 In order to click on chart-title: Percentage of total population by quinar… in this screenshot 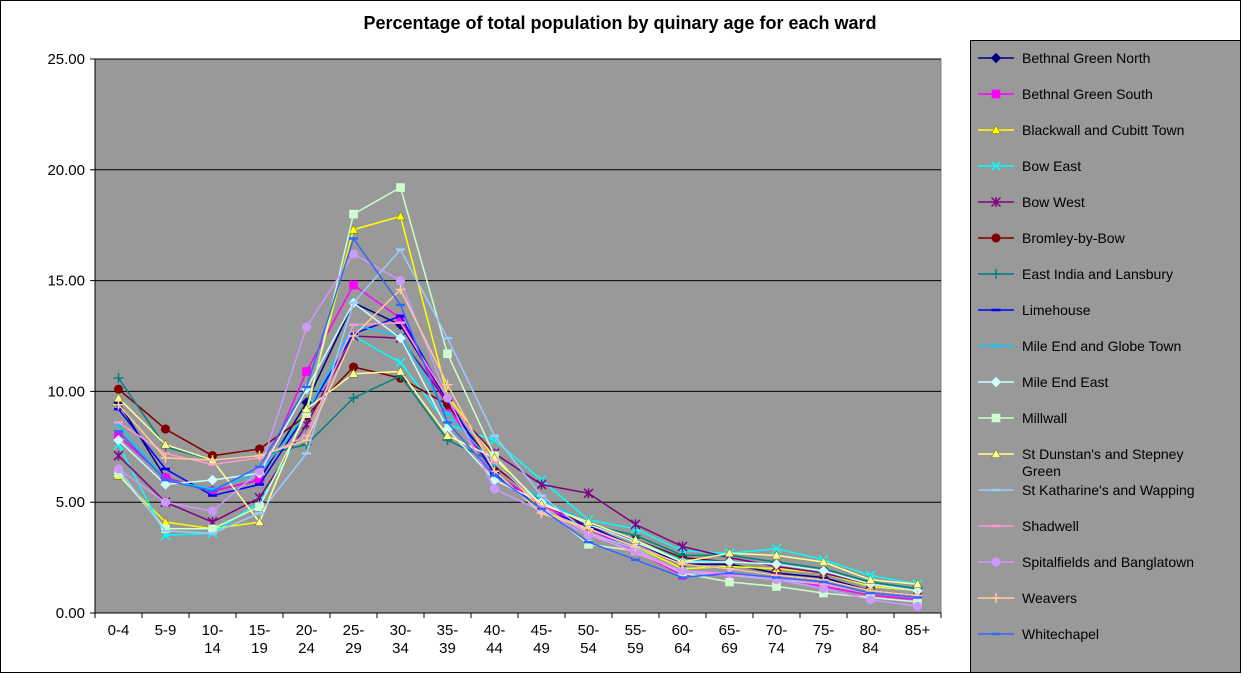, I will do `click(619, 23)`.